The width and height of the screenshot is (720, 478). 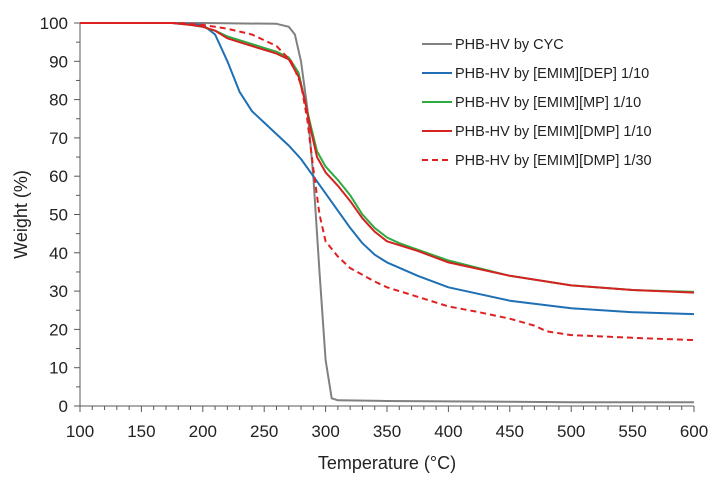 What do you see at coordinates (58, 329) in the screenshot?
I see `y-tick-label: 20` at bounding box center [58, 329].